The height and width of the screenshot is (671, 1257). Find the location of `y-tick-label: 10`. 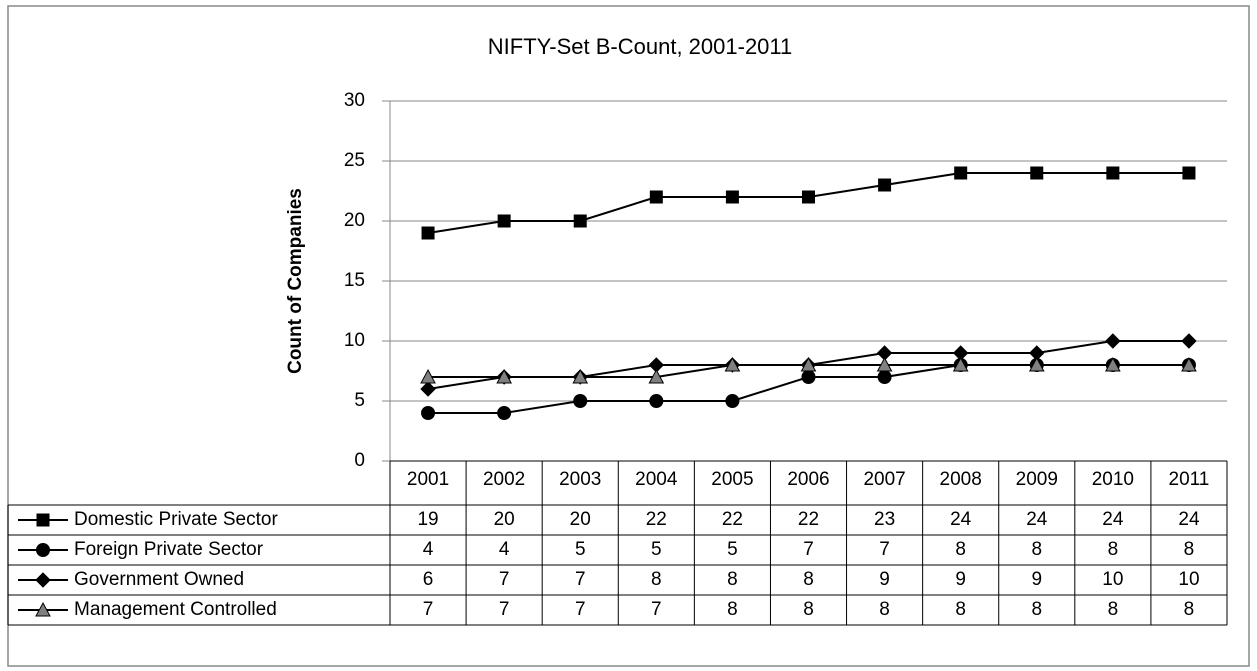

y-tick-label: 10 is located at coordinates (354, 340).